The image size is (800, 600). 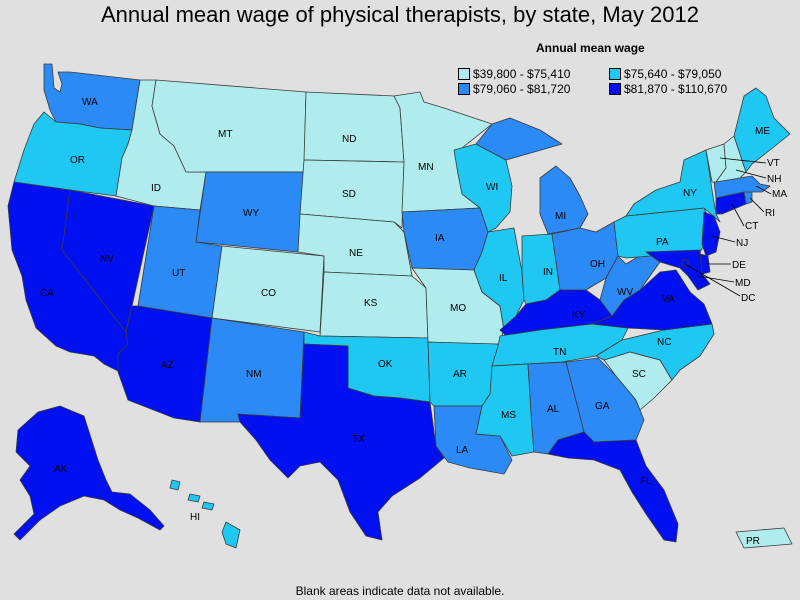 What do you see at coordinates (664, 342) in the screenshot?
I see `label-NC: NC` at bounding box center [664, 342].